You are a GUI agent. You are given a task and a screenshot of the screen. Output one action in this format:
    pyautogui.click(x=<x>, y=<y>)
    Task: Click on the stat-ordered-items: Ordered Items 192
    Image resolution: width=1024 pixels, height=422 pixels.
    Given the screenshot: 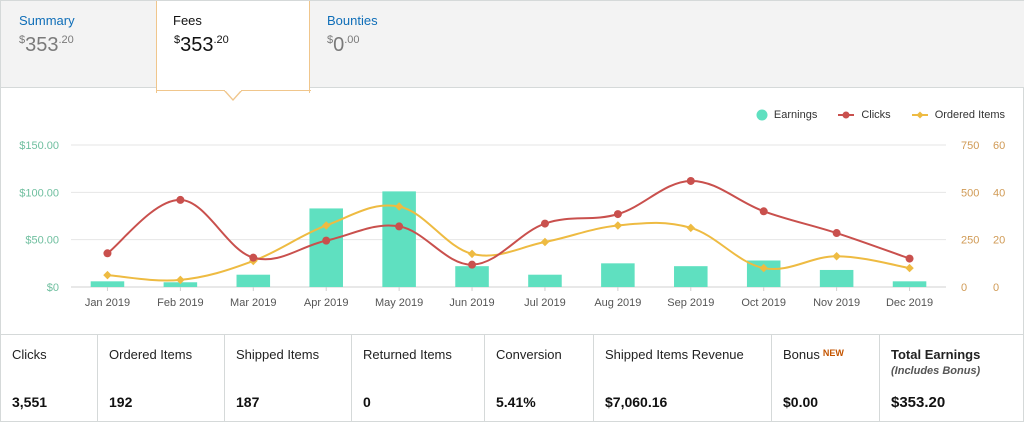 What is the action you would take?
    pyautogui.click(x=161, y=378)
    